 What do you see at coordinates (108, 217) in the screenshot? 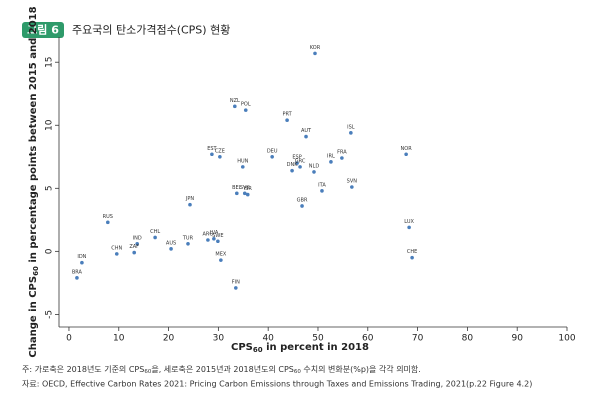
I see `point-label: RUS` at bounding box center [108, 217].